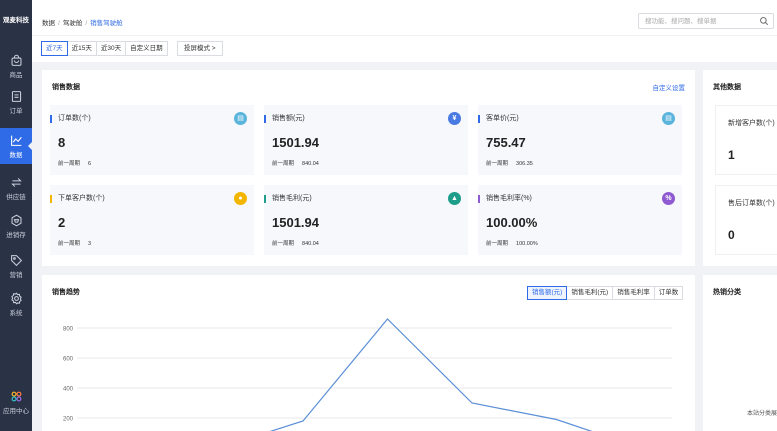 This screenshot has height=431, width=777. I want to click on breadcrumb-item: 数据, so click(48, 23).